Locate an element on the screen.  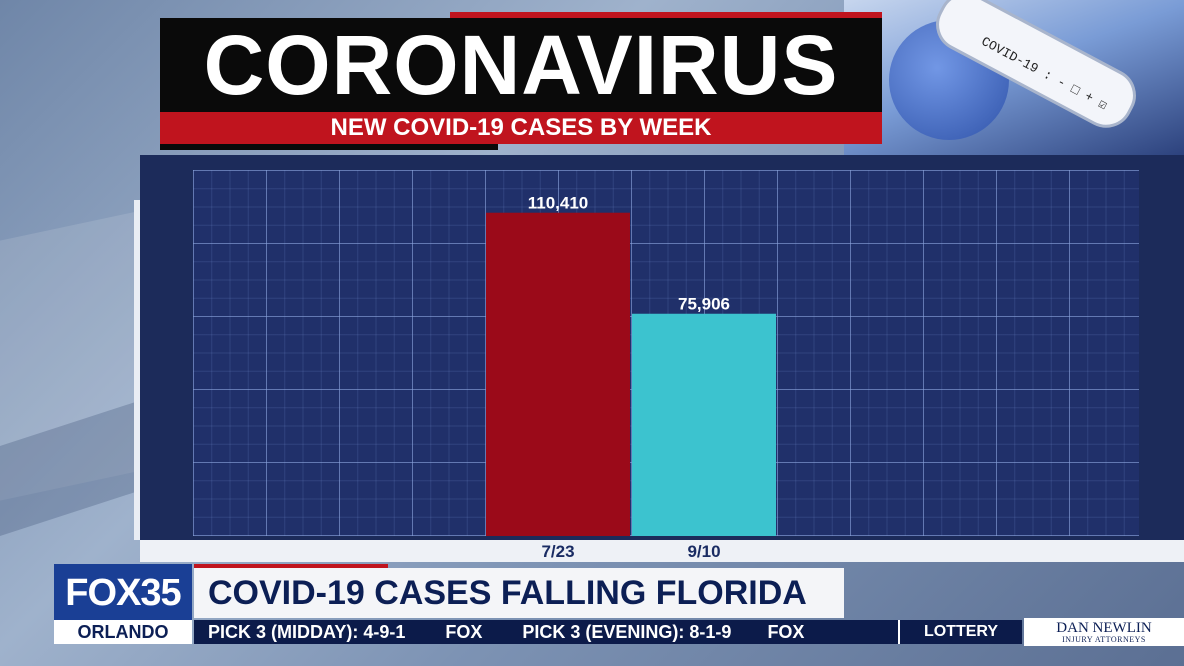
data-label: 110,410 is located at coordinates (558, 203).